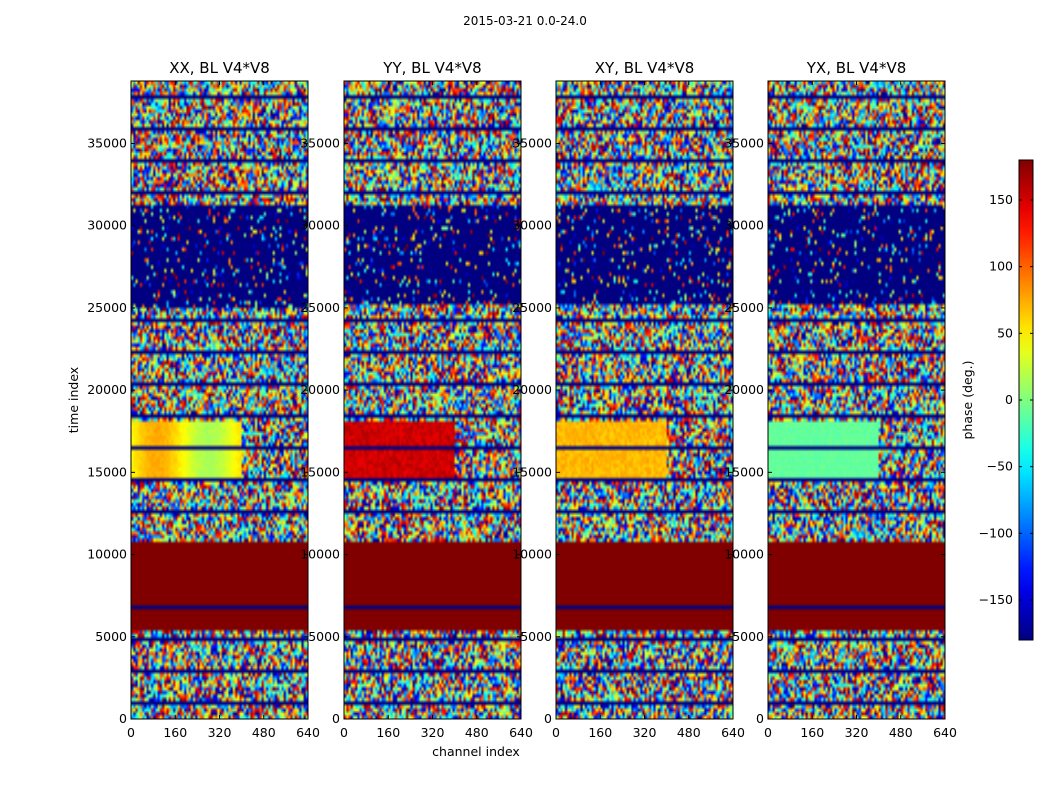 The width and height of the screenshot is (1050, 800). What do you see at coordinates (476, 751) in the screenshot?
I see `x-axis-label: channel index` at bounding box center [476, 751].